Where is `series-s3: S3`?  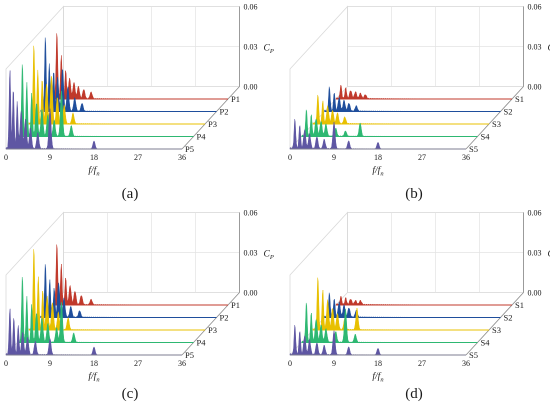 series-s3: S3 is located at coordinates (406, 306).